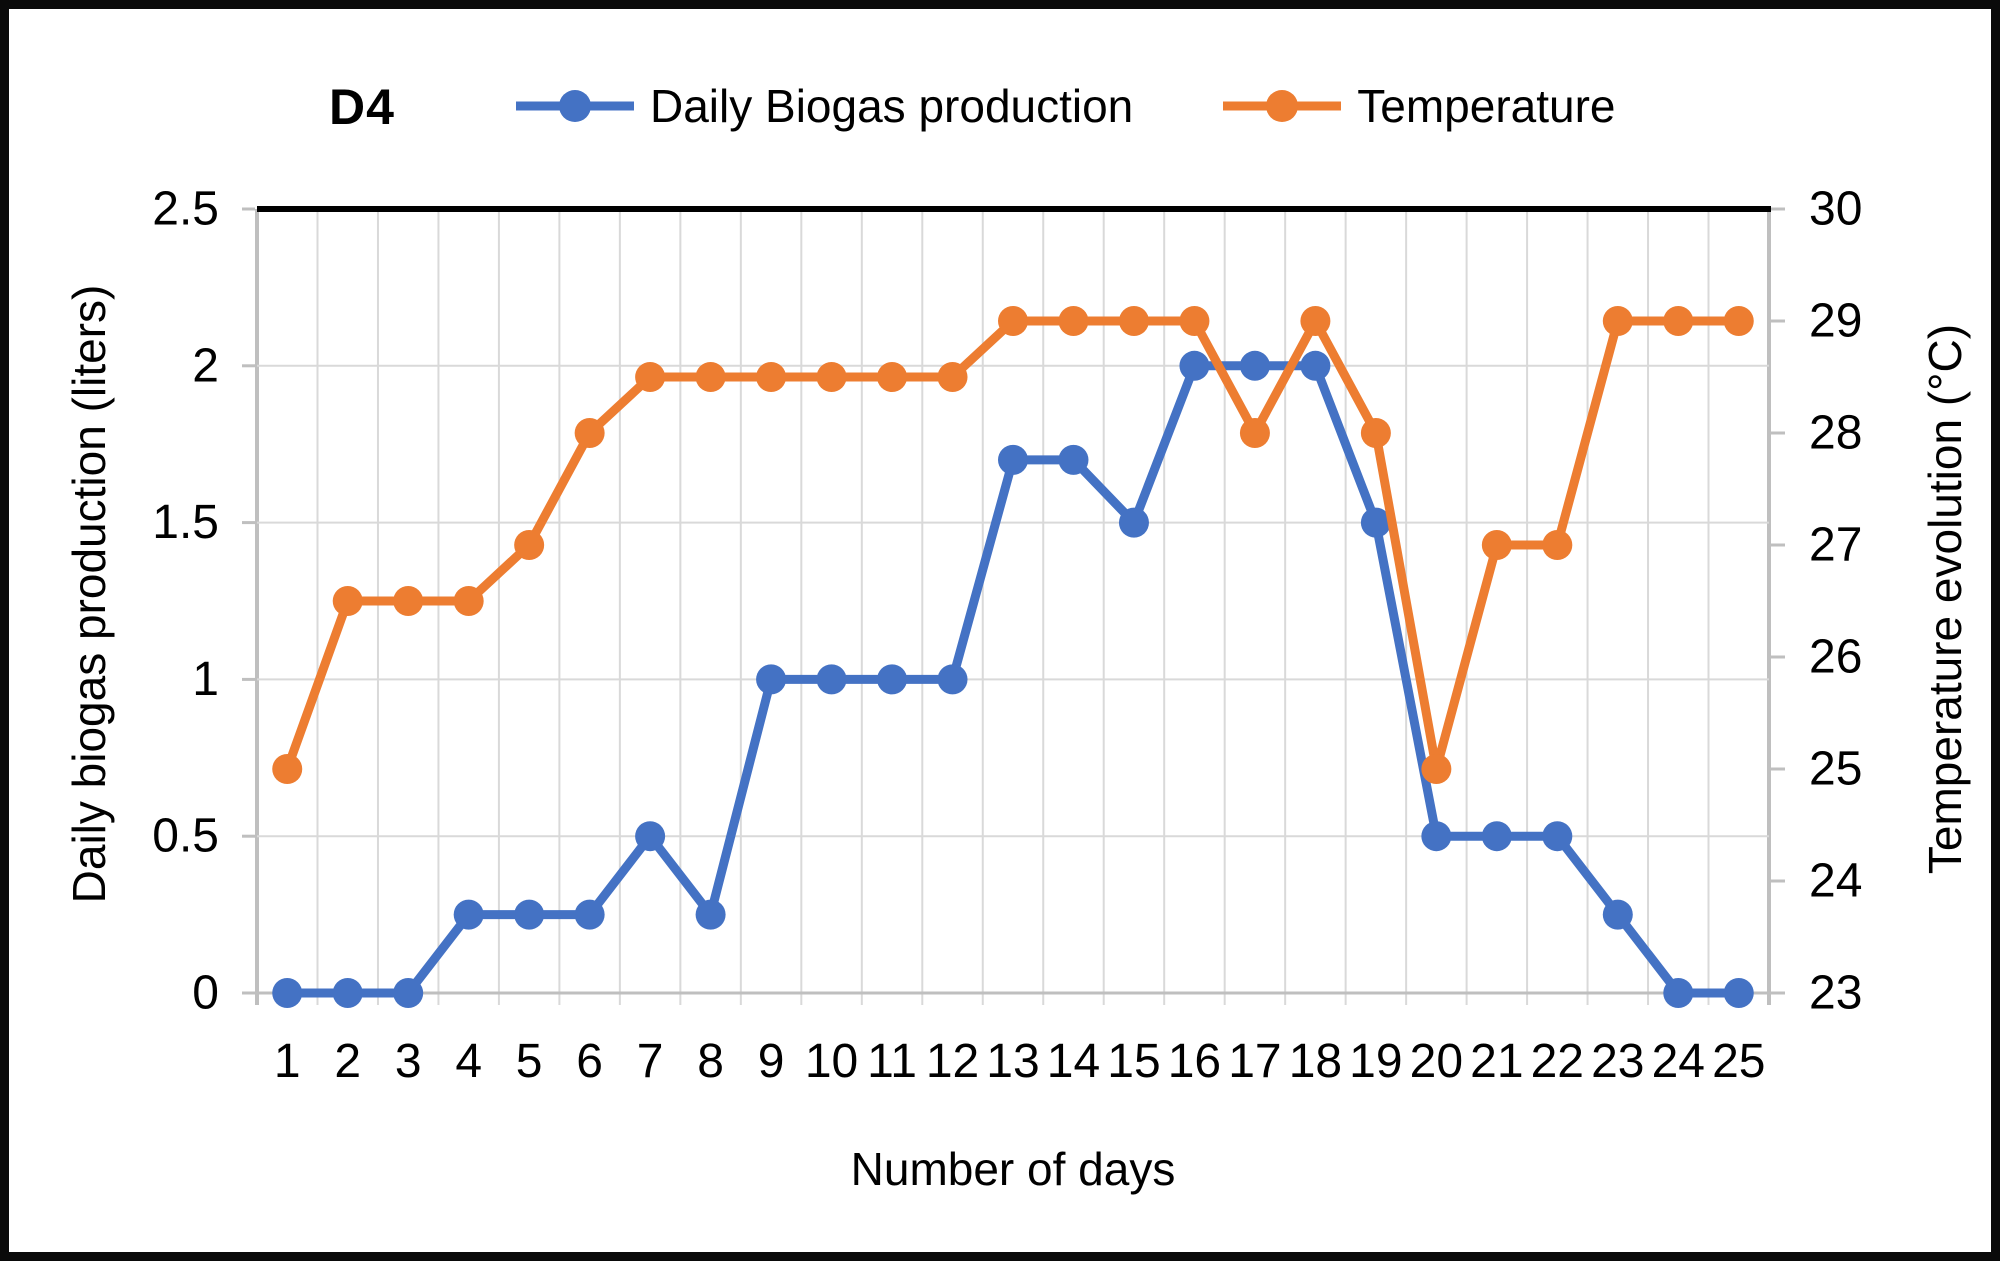 Image resolution: width=2000 pixels, height=1261 pixels. What do you see at coordinates (710, 1061) in the screenshot?
I see `x-axis-tick-label: 8` at bounding box center [710, 1061].